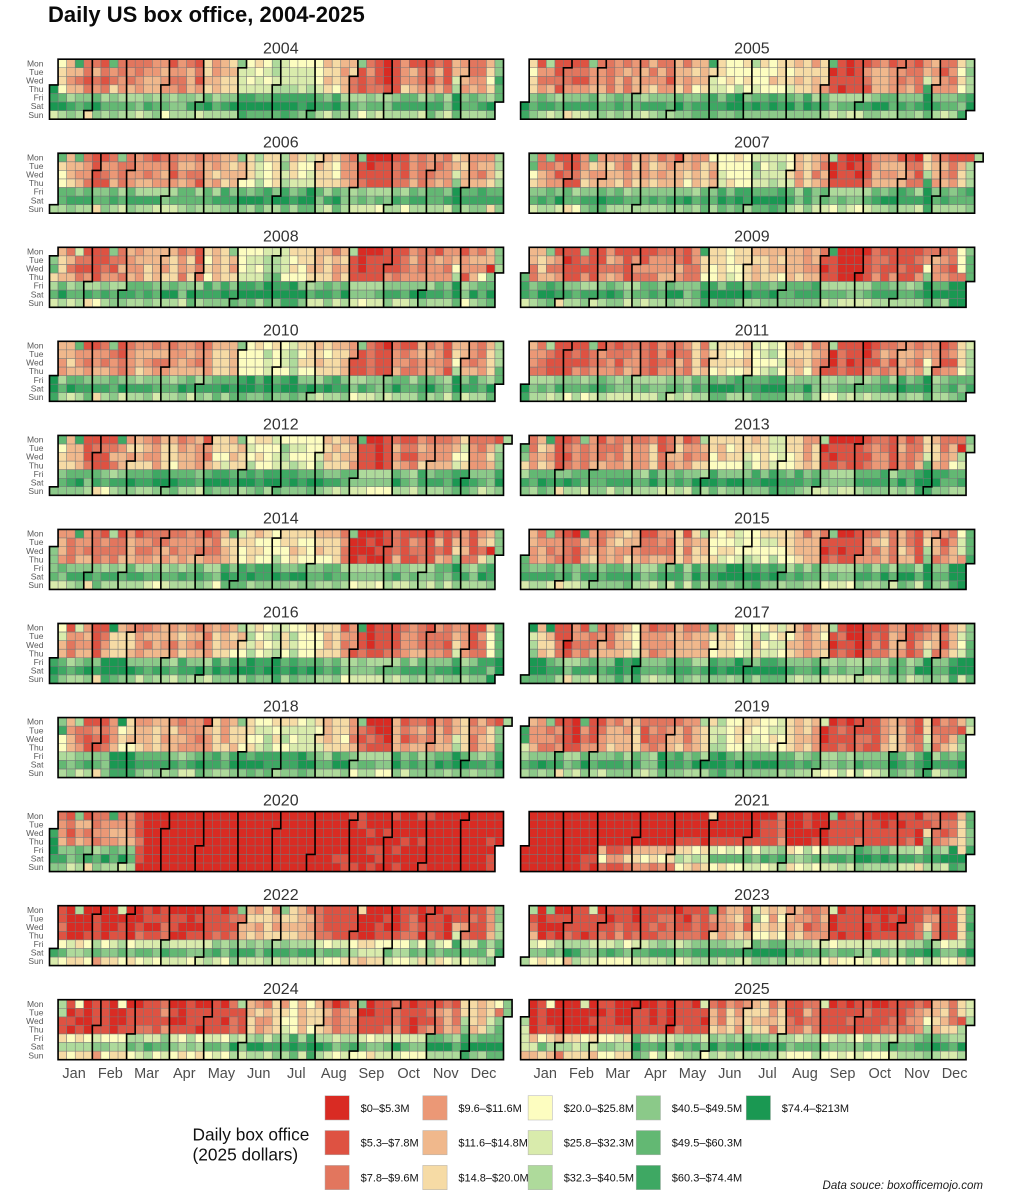  I want to click on svg-text: 2025, so click(752, 989).